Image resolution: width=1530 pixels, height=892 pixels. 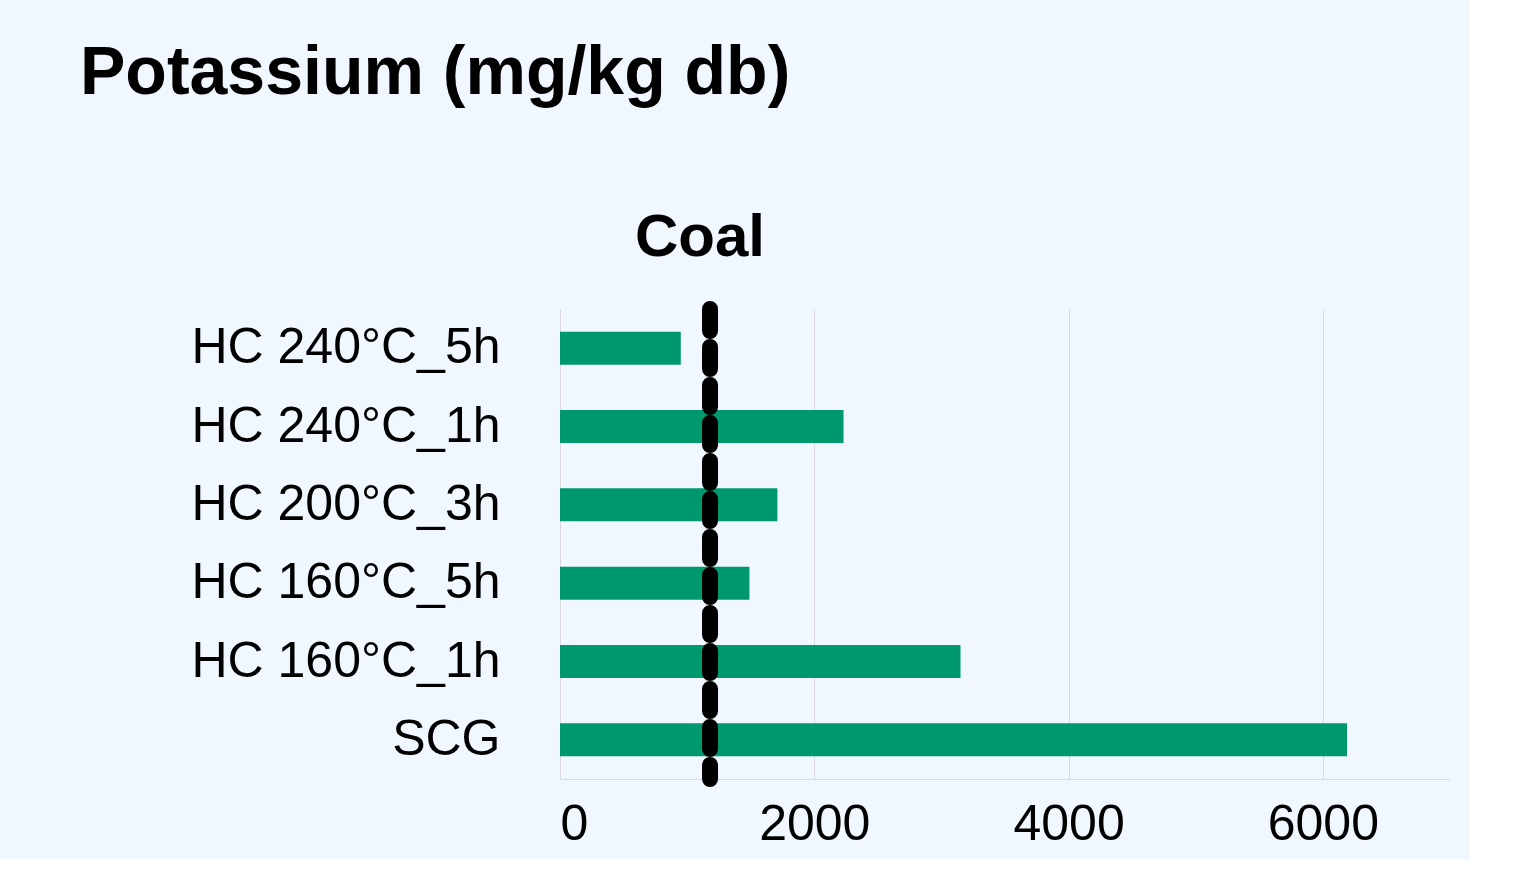 What do you see at coordinates (346, 424) in the screenshot?
I see `y-tick-label: HC 240°C_1h` at bounding box center [346, 424].